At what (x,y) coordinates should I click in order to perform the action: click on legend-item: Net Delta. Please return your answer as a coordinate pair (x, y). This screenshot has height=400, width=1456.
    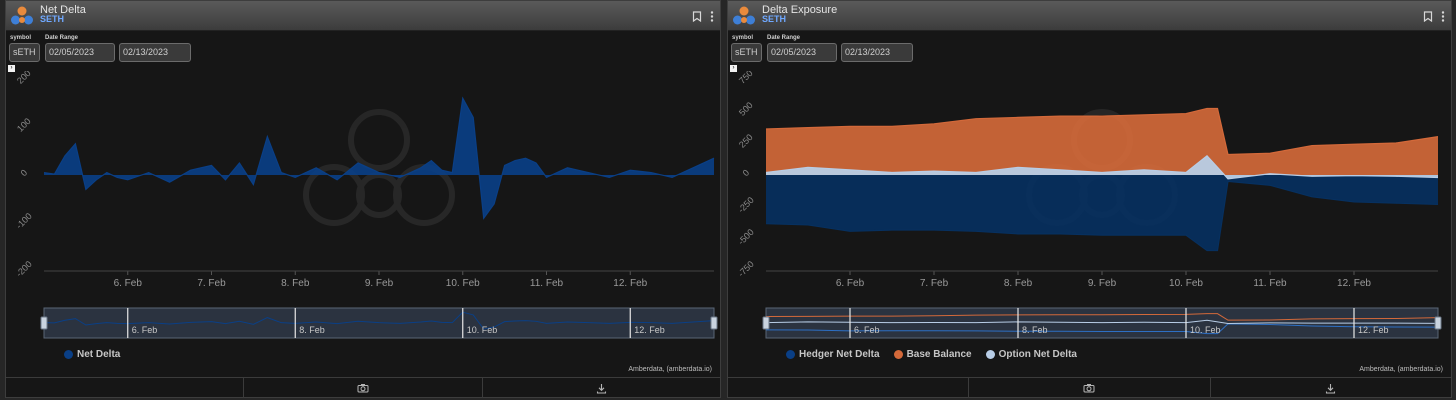
    Looking at the image, I should click on (92, 354).